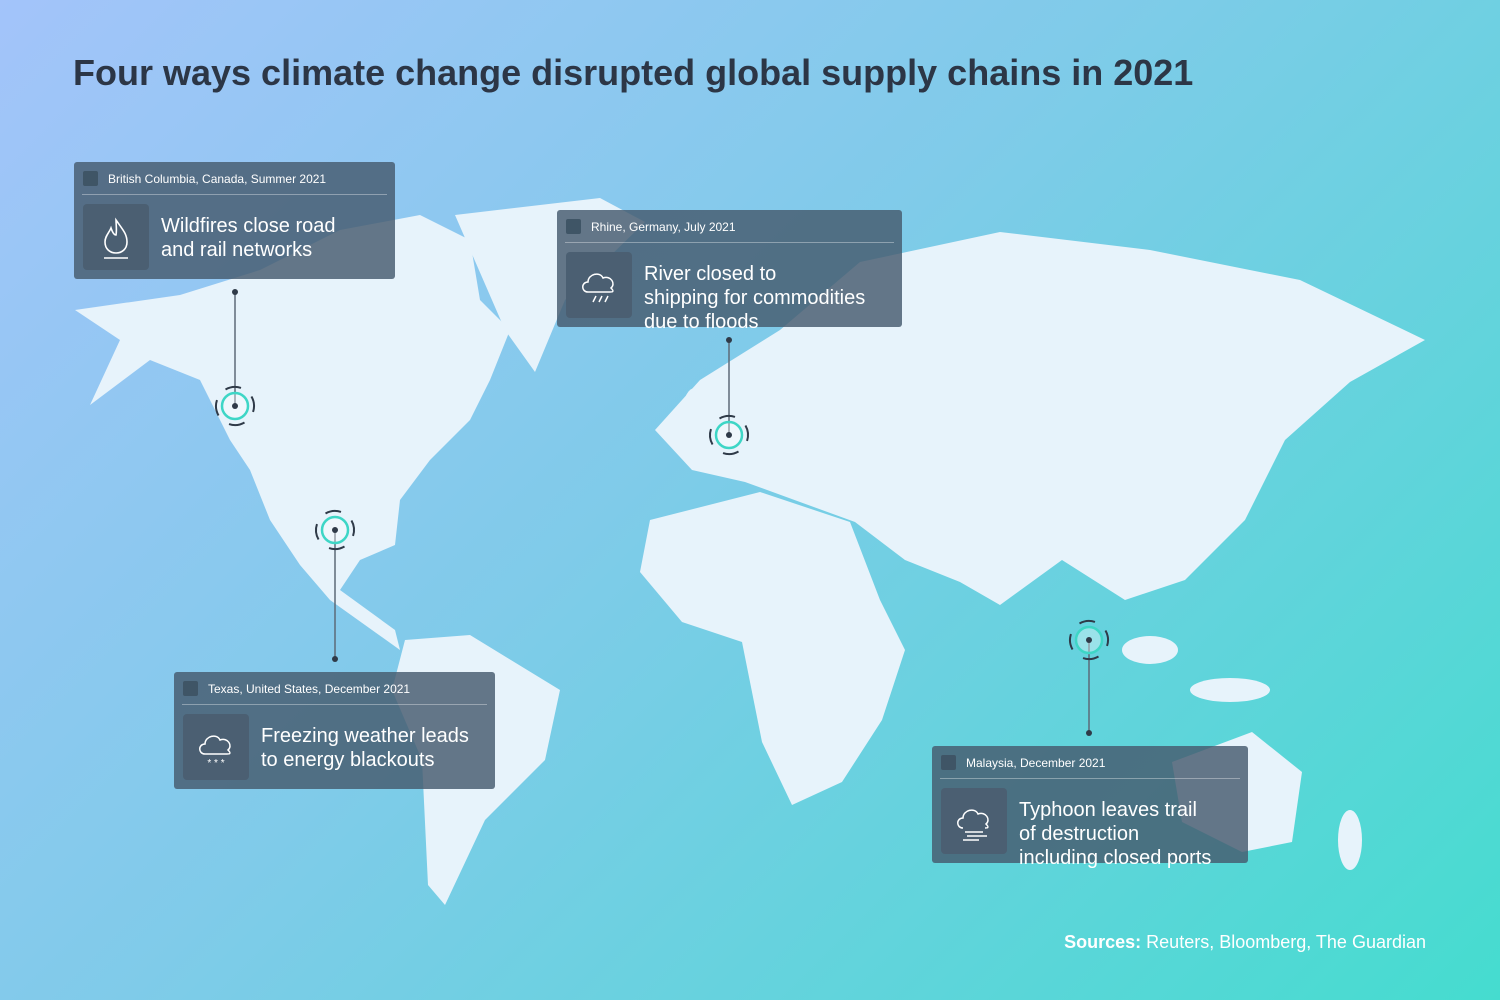 This screenshot has height=1000, width=1500. Describe the element at coordinates (237, 250) in the screenshot. I see `description-line: and rail networks` at that location.